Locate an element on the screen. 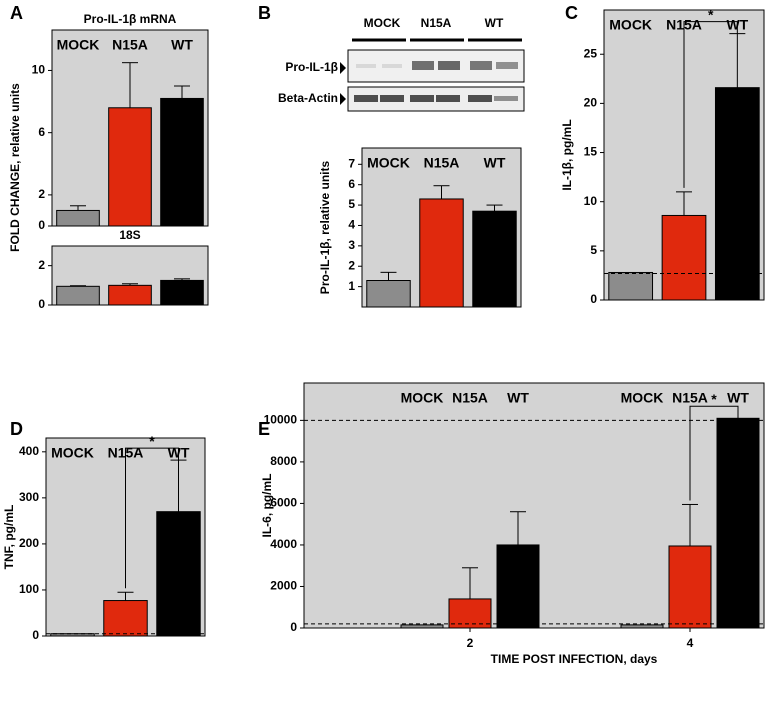  y-tick-label: 100 is located at coordinates (29, 589).